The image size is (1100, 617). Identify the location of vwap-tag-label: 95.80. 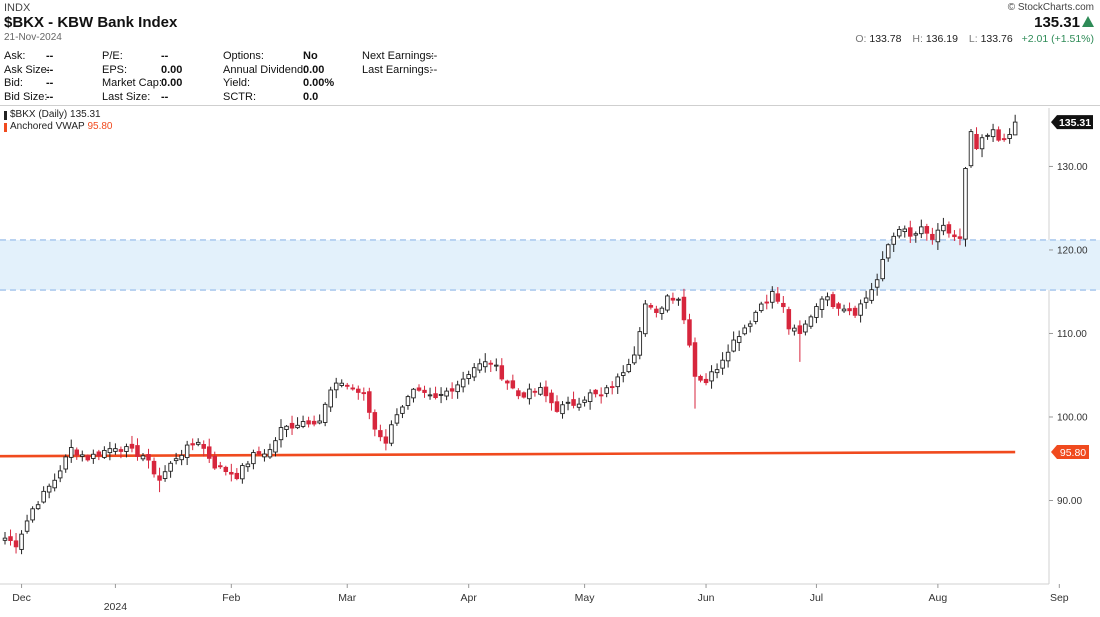
(1073, 453).